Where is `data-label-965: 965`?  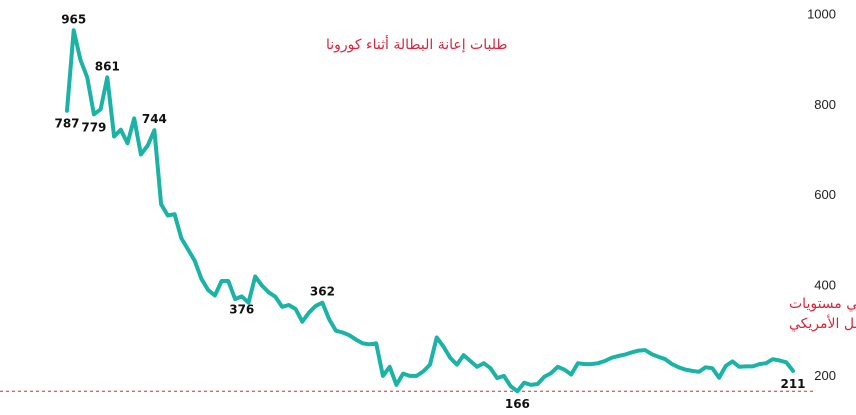
data-label-965: 965 is located at coordinates (73, 19).